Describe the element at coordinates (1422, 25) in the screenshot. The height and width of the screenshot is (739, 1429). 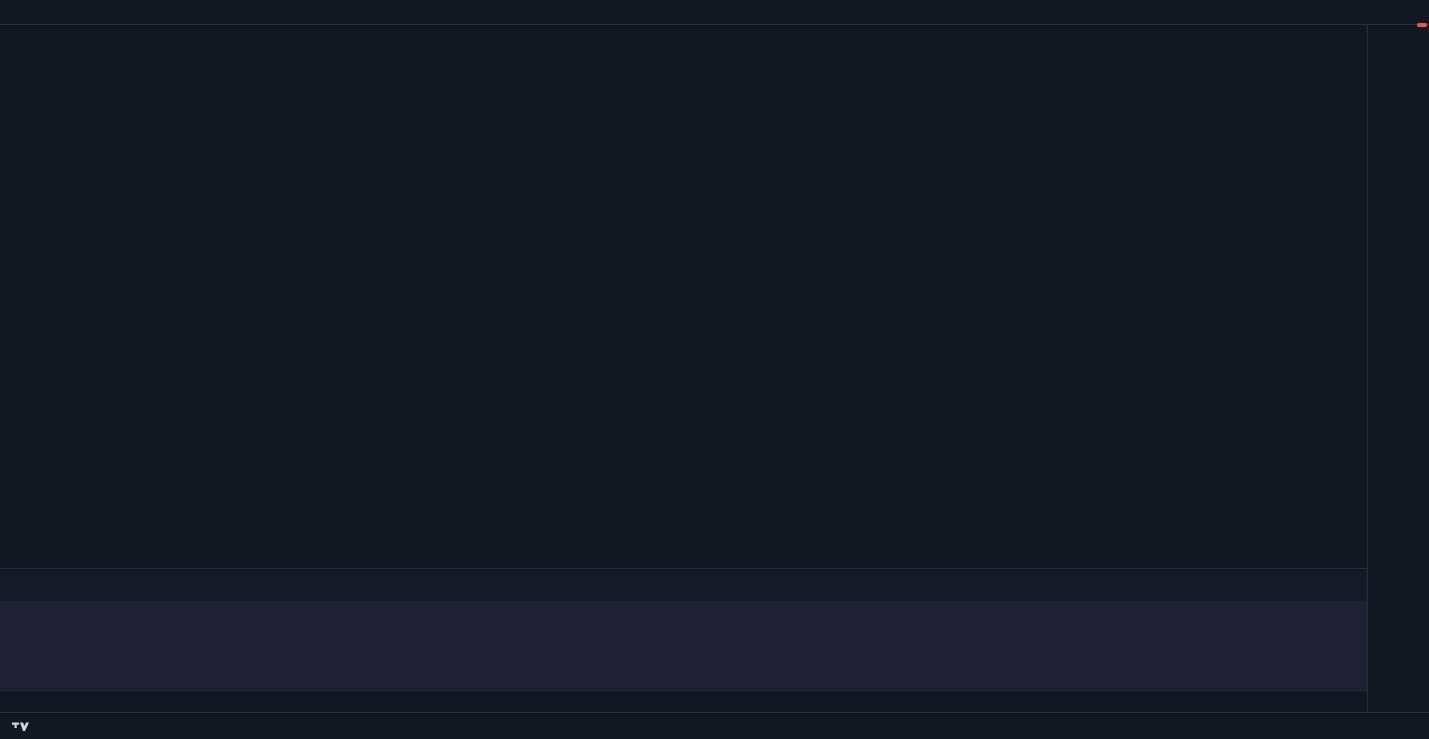
I see `last-price-tag` at that location.